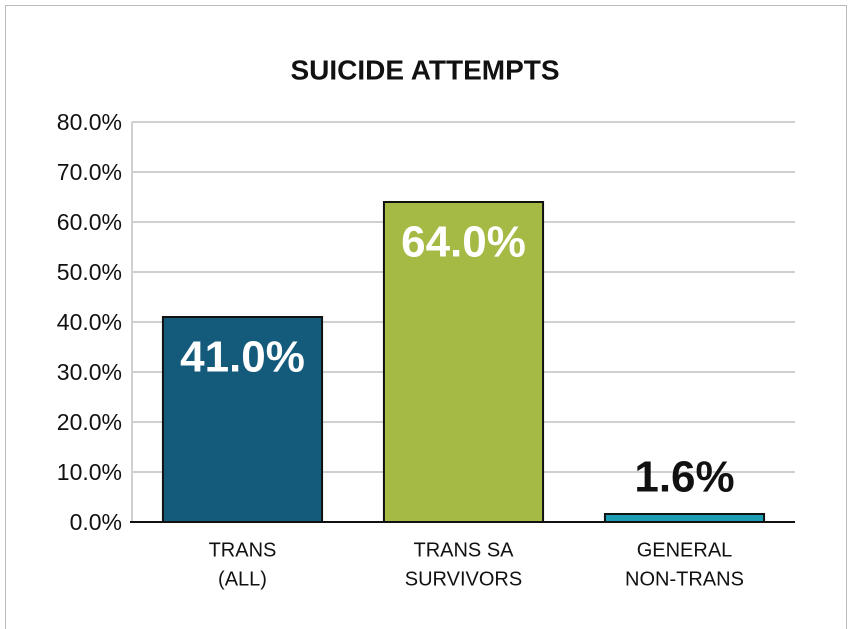 The image size is (852, 629). What do you see at coordinates (89, 272) in the screenshot?
I see `y-tick-label: 50.0%` at bounding box center [89, 272].